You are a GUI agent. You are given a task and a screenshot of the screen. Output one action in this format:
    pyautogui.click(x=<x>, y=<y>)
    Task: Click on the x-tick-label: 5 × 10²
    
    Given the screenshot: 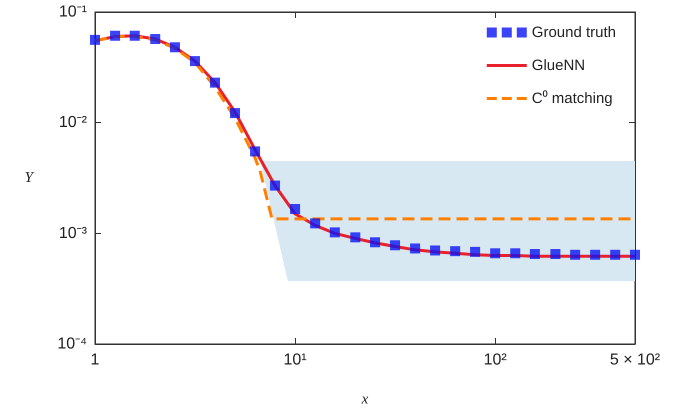 What is the action you would take?
    pyautogui.click(x=635, y=360)
    